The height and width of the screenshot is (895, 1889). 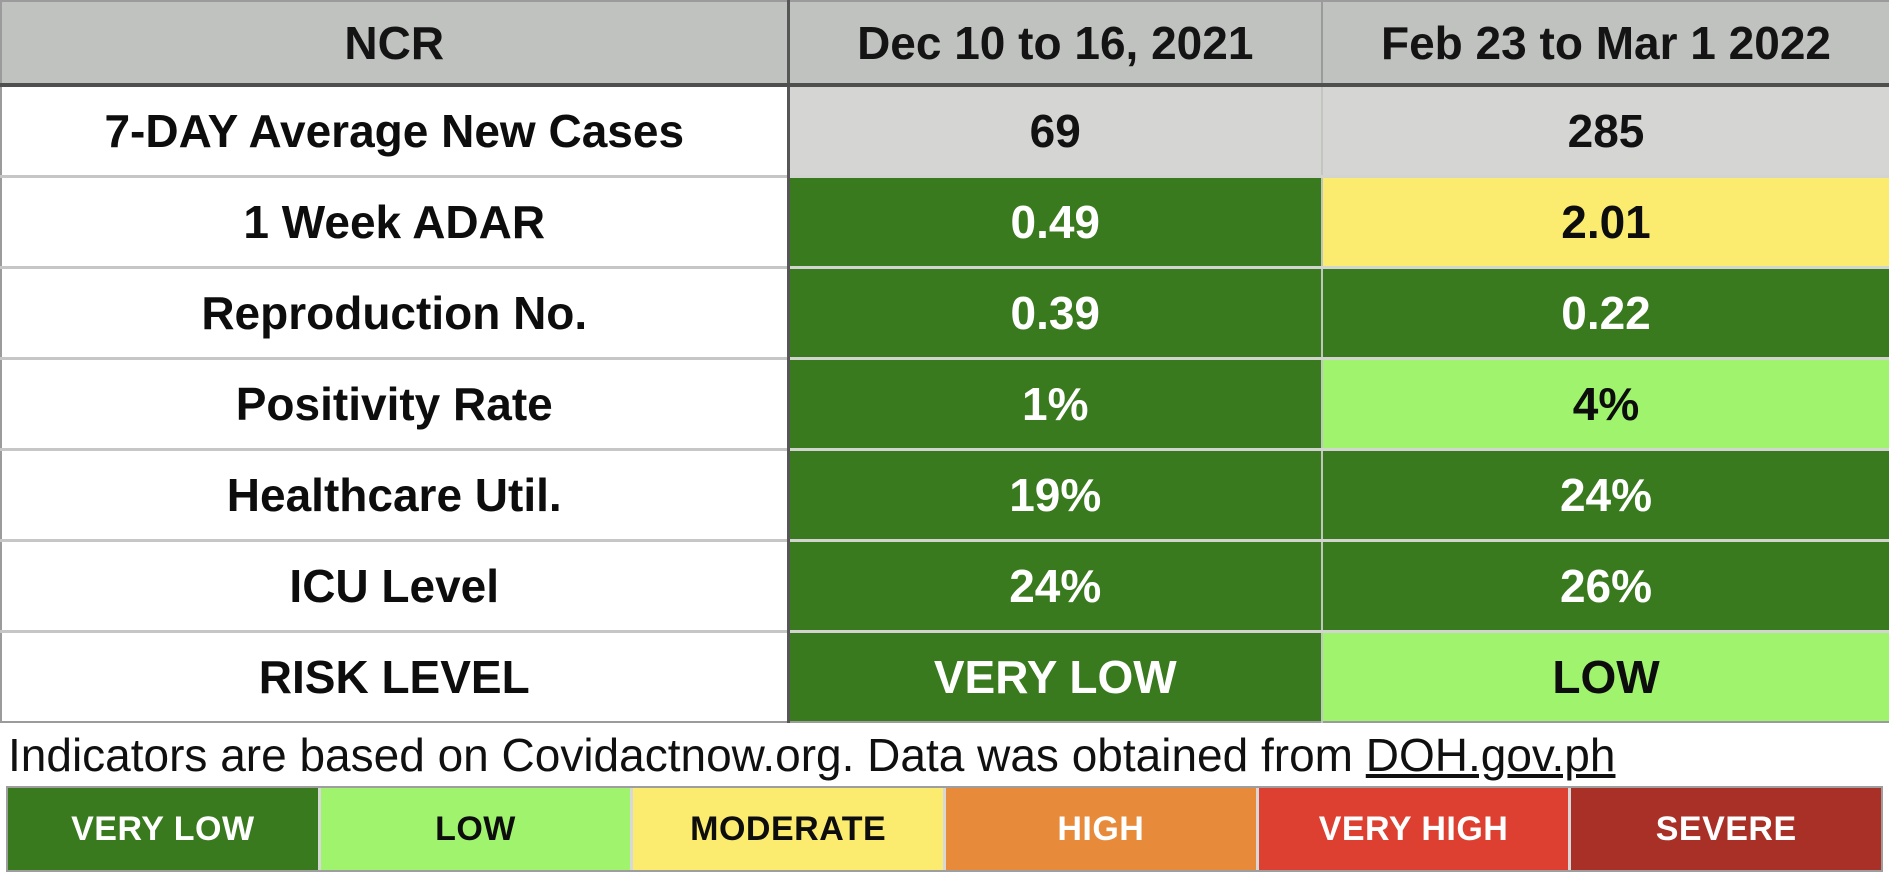 What do you see at coordinates (1605, 675) in the screenshot?
I see `value-cell: LOW` at bounding box center [1605, 675].